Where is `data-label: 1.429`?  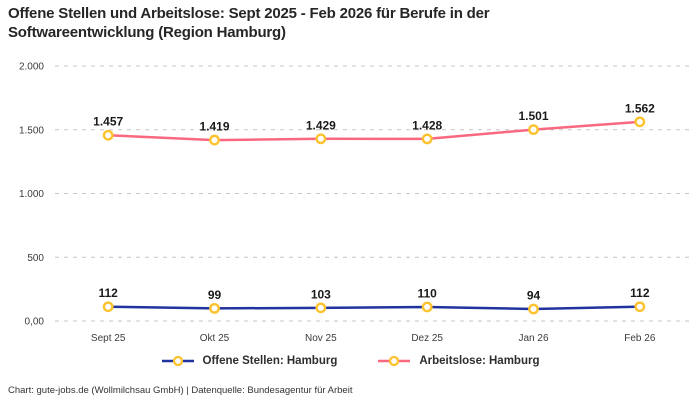
data-label: 1.429 is located at coordinates (321, 125).